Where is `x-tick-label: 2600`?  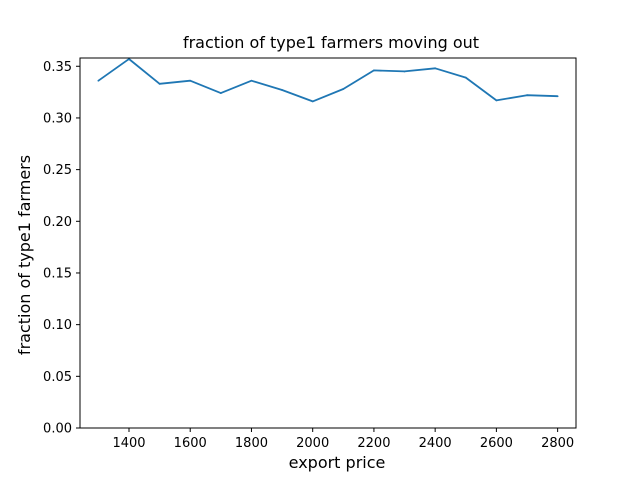
x-tick-label: 2600 is located at coordinates (496, 443).